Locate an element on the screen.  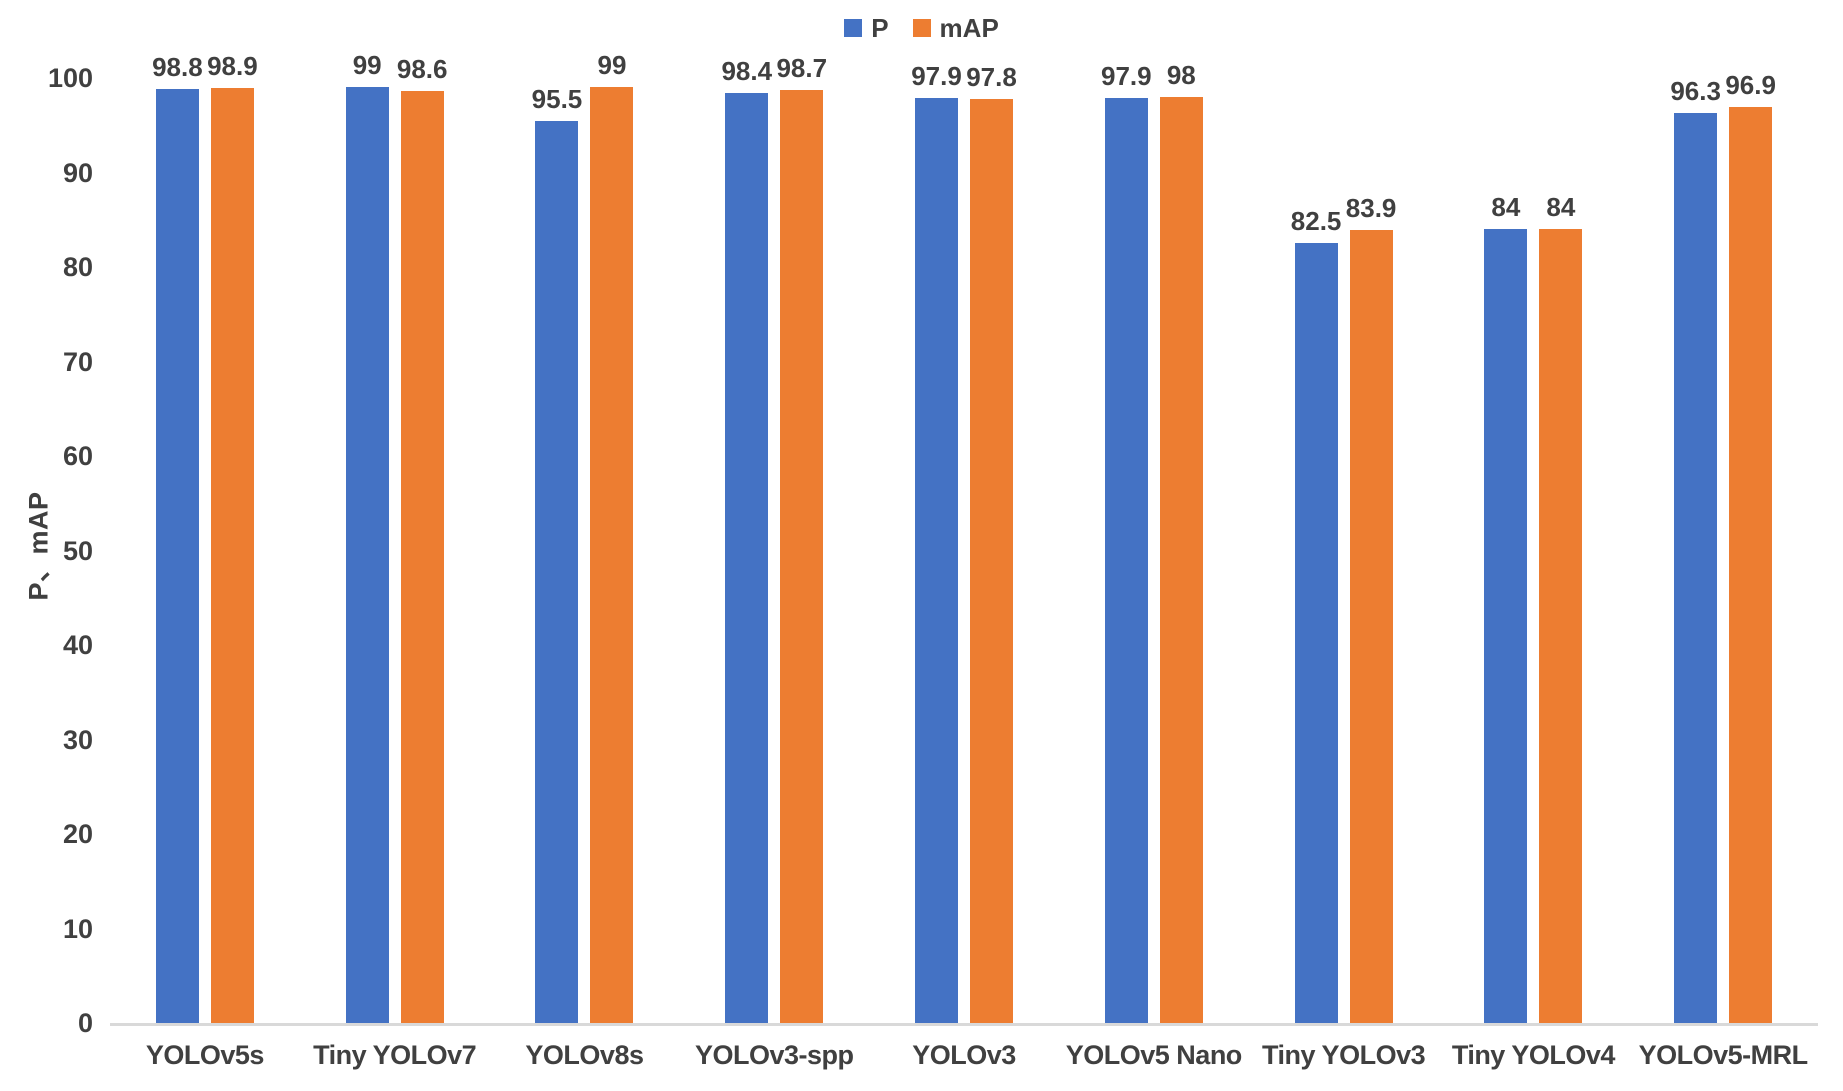
y-tick-label: 50 is located at coordinates (77, 550).